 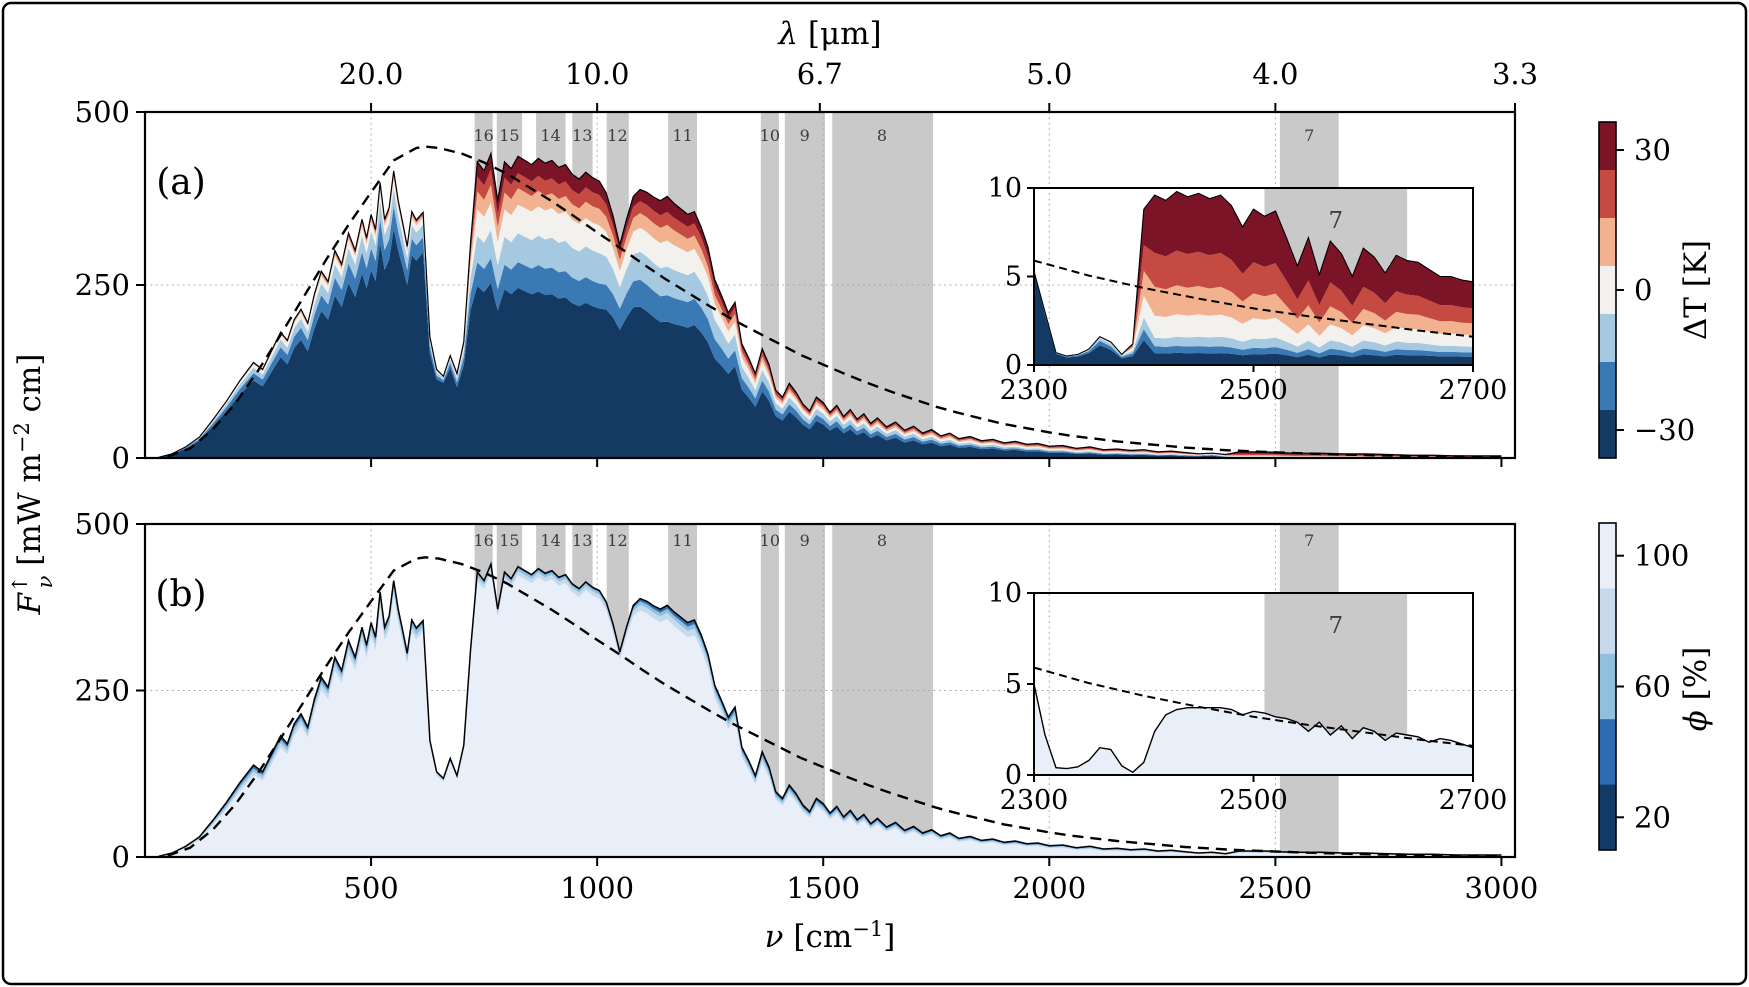 What do you see at coordinates (823, 888) in the screenshot?
I see `x-tick-label: 1500` at bounding box center [823, 888].